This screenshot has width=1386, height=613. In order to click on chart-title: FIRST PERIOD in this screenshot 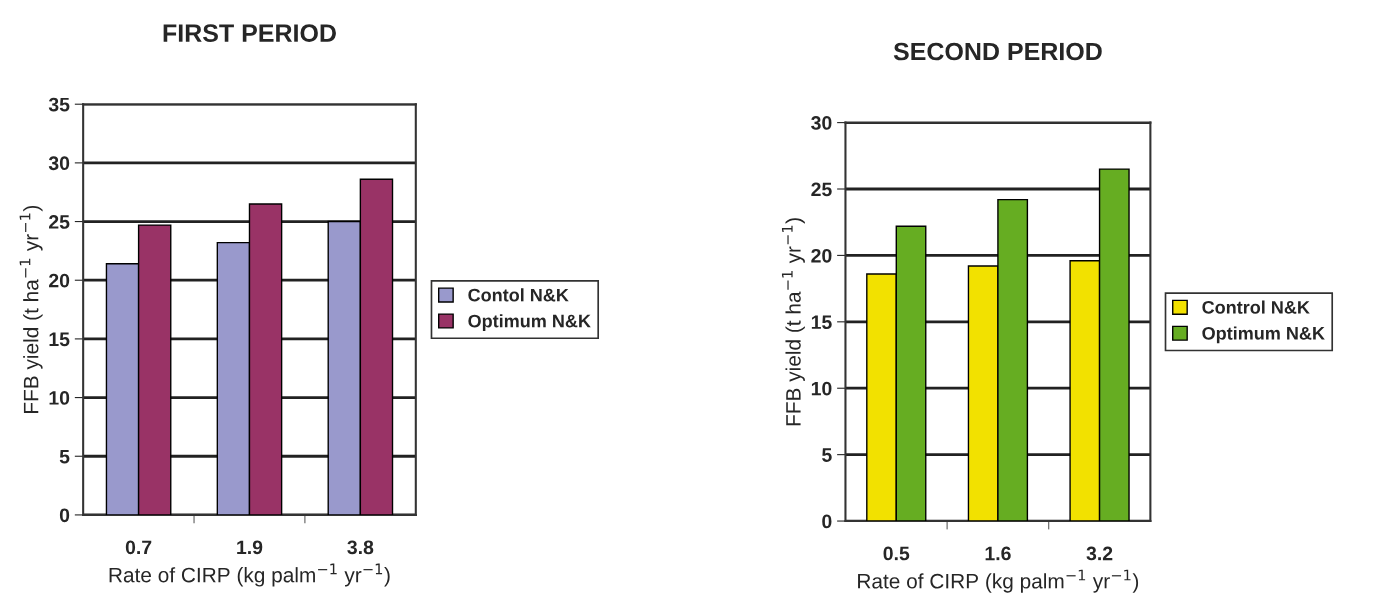, I will do `click(249, 33)`.